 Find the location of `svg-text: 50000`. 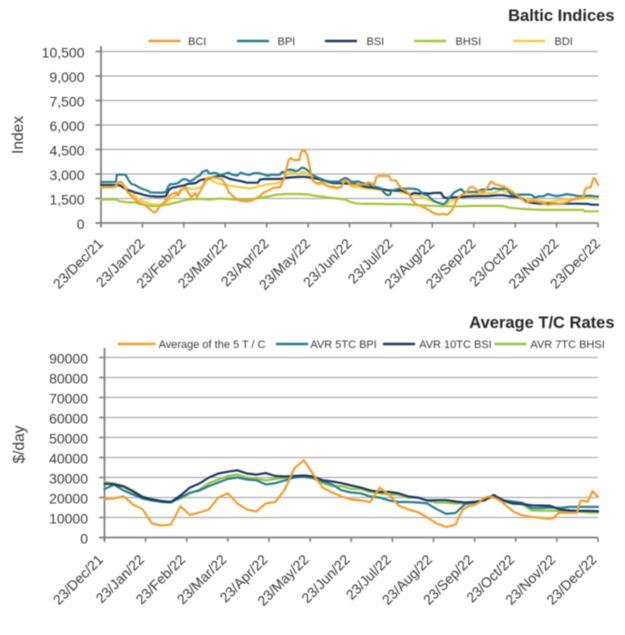

svg-text: 50000 is located at coordinates (68, 438).